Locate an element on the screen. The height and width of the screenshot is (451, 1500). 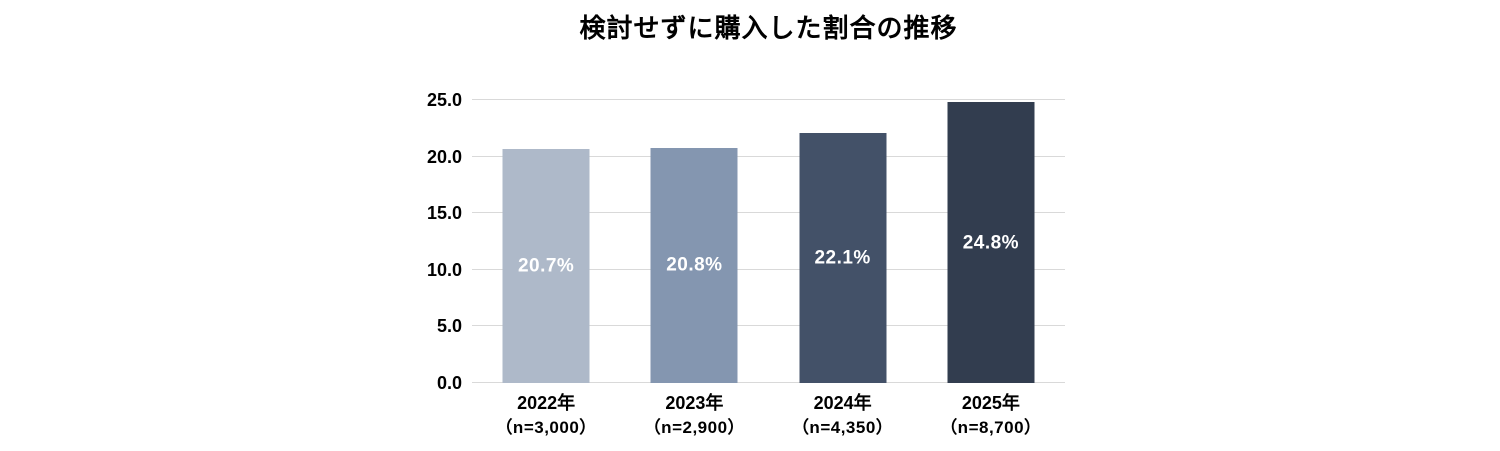
bar-slot: 20.7% is located at coordinates (546, 241).